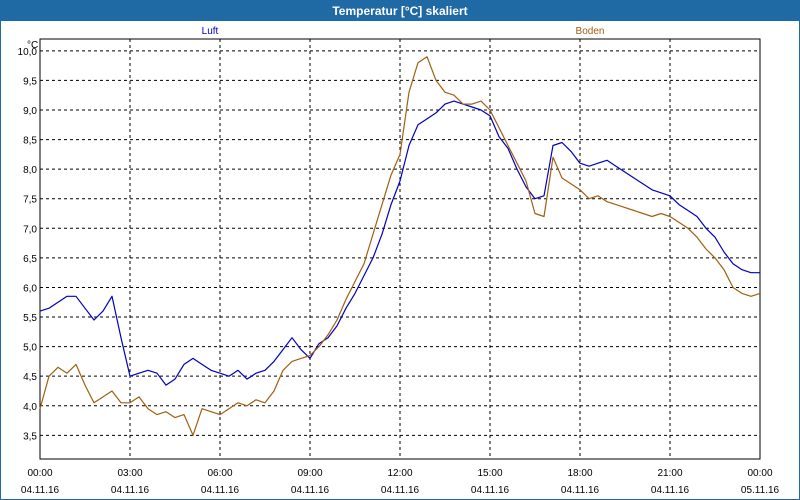 The height and width of the screenshot is (500, 800). I want to click on x-tick-time: 06:00, so click(219, 473).